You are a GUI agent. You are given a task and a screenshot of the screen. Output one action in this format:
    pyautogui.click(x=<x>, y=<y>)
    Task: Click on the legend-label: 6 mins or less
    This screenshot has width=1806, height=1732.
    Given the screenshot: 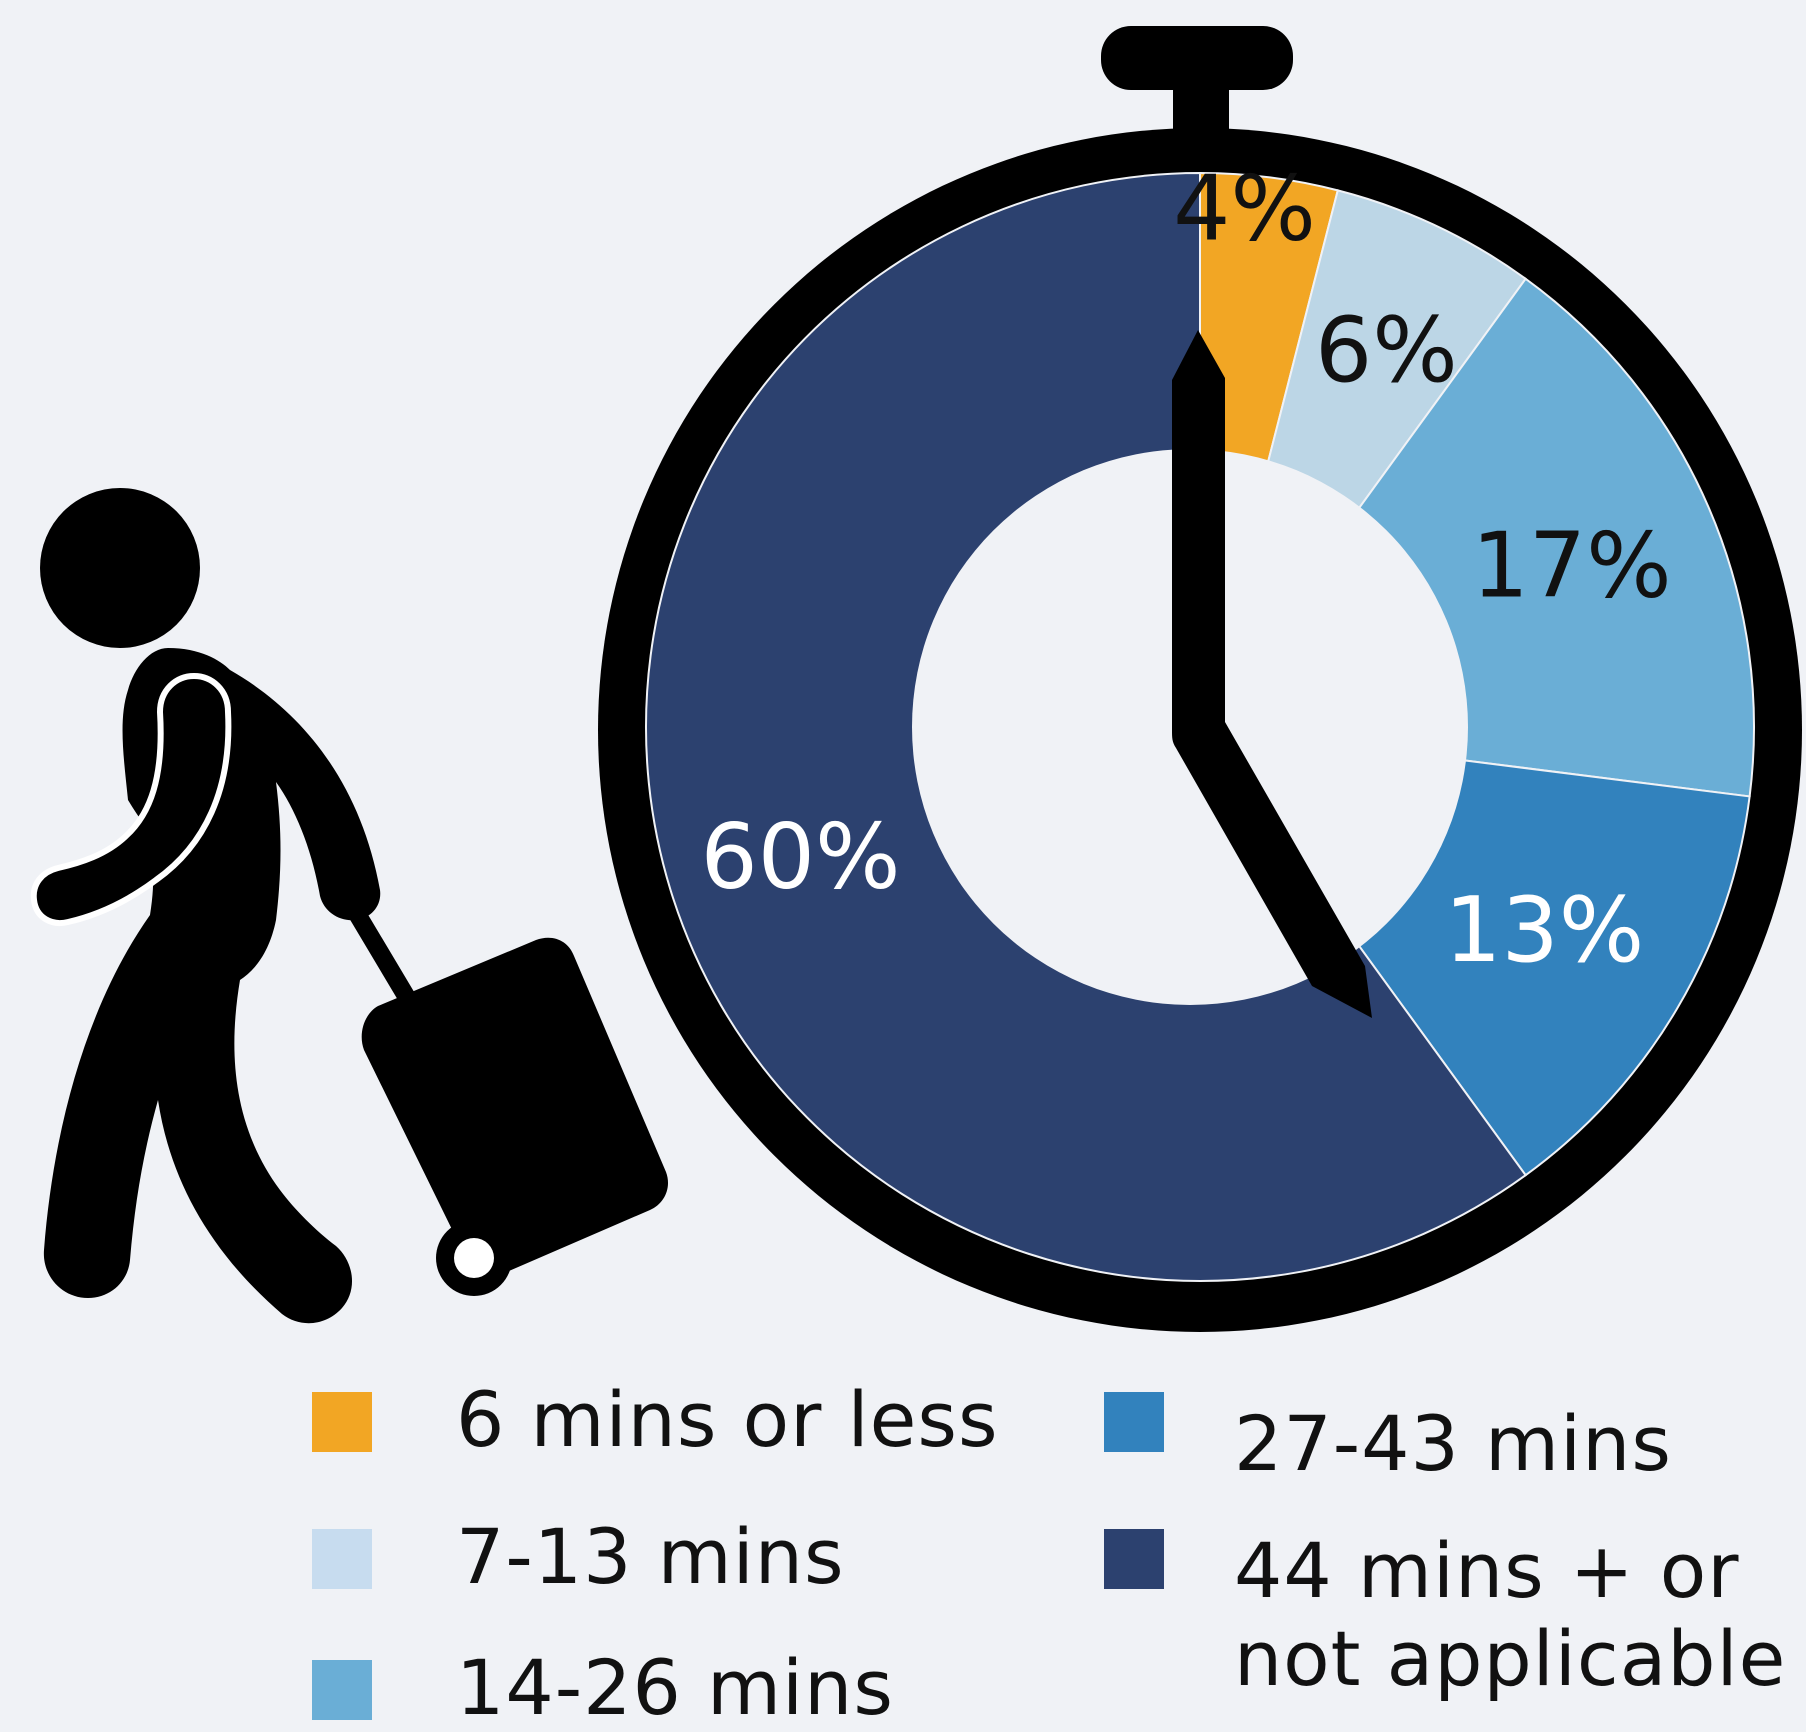 What is the action you would take?
    pyautogui.click(x=727, y=1419)
    